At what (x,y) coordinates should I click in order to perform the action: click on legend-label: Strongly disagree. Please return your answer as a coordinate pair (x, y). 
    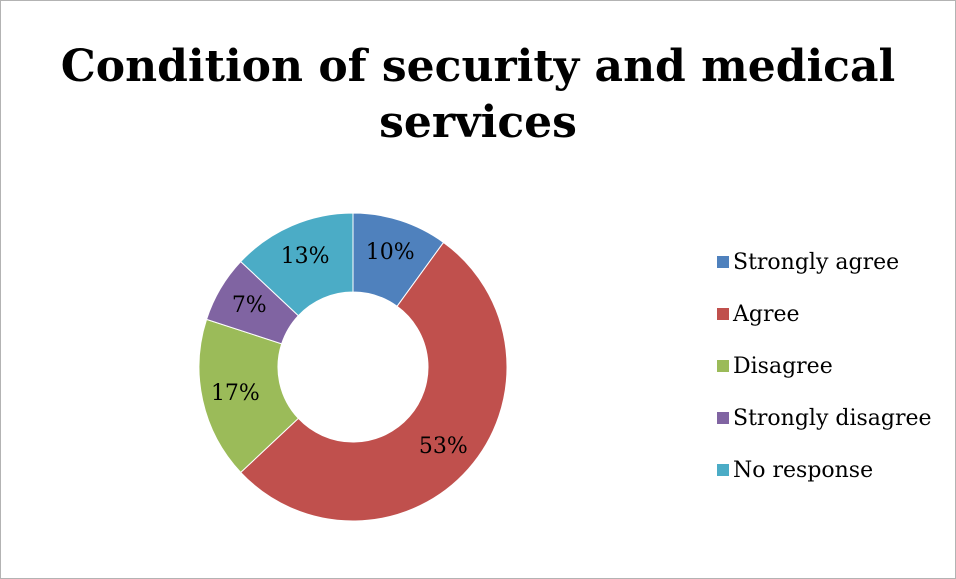
    Looking at the image, I should click on (832, 418).